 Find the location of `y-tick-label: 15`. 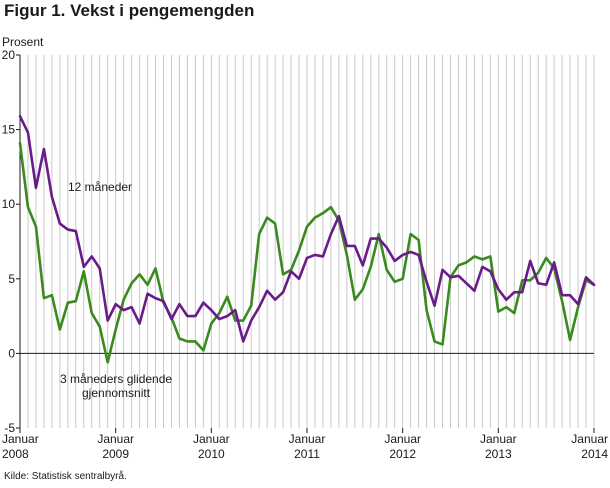

y-tick-label: 15 is located at coordinates (9, 130).